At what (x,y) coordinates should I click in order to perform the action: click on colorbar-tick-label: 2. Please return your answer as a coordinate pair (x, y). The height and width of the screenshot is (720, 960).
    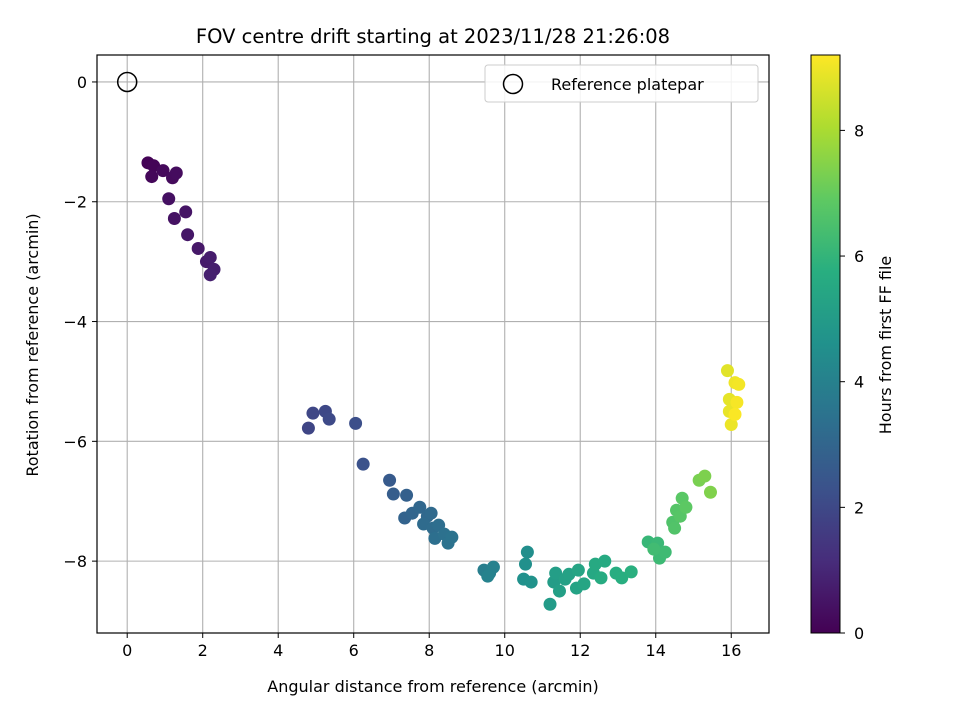
    Looking at the image, I should click on (859, 507).